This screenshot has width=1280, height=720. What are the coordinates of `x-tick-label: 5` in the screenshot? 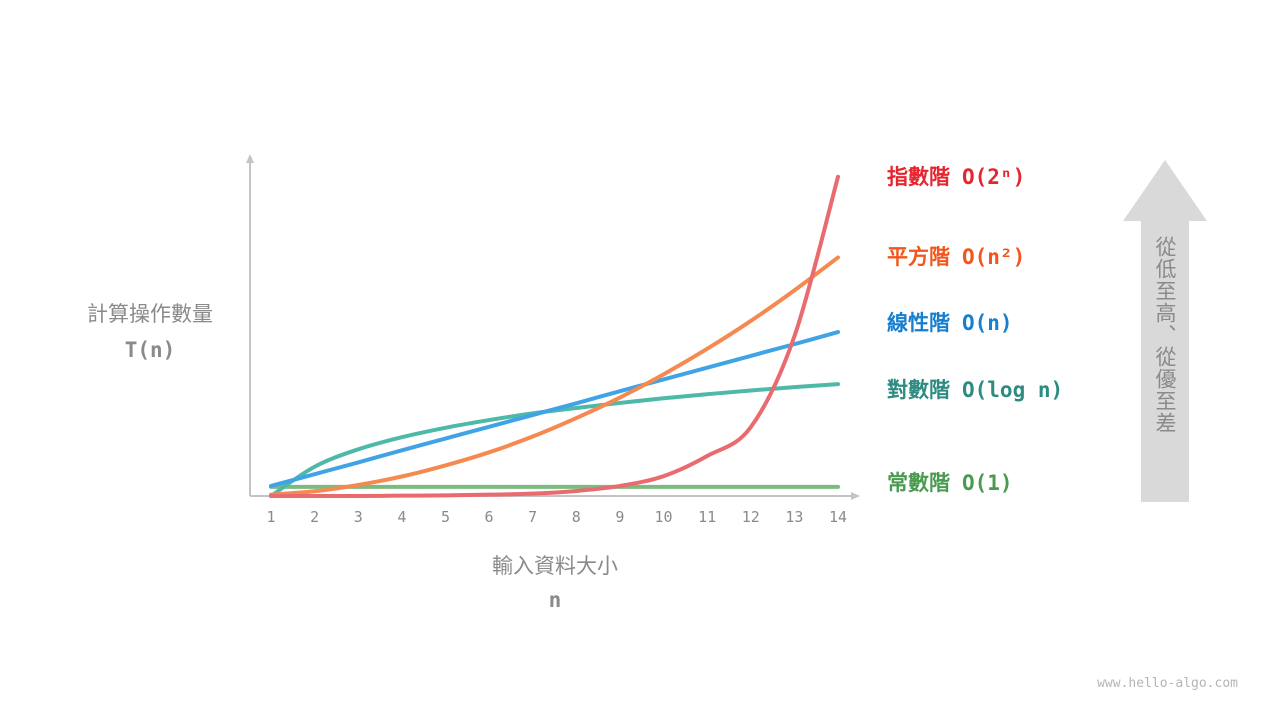 It's located at (445, 517).